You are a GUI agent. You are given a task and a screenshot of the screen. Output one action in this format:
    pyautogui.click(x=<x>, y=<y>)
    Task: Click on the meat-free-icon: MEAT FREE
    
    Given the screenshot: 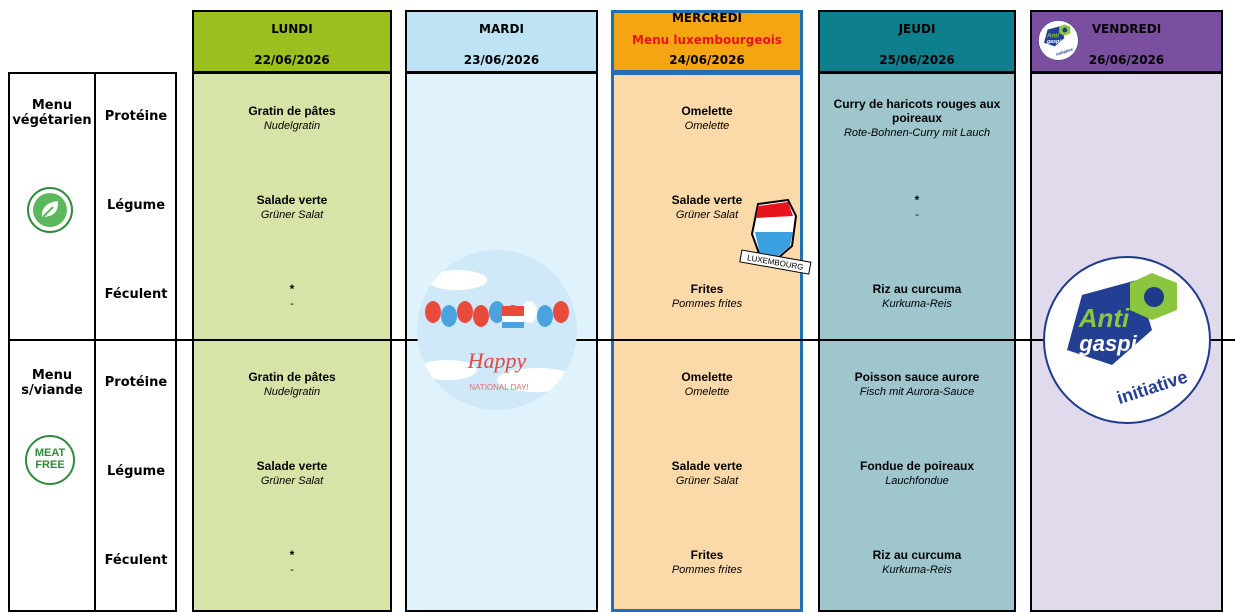 What is the action you would take?
    pyautogui.click(x=50, y=460)
    